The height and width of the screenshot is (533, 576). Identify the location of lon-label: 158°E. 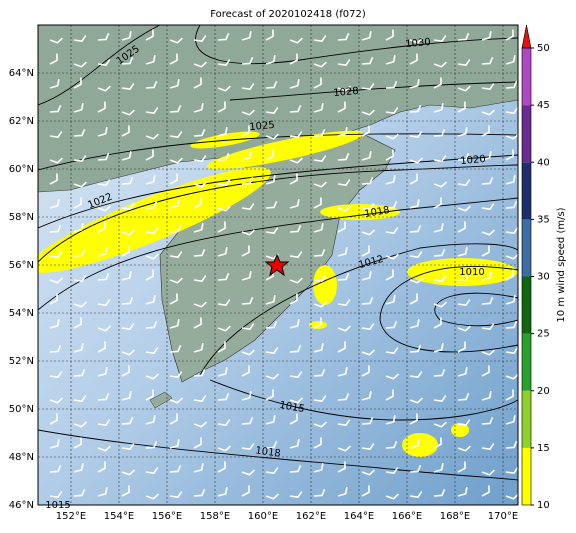
(215, 516).